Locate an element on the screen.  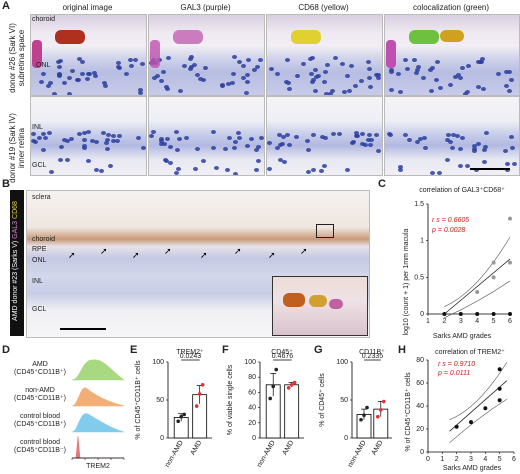
chart-c-ytick-label: 1.5 is located at coordinates (419, 204).